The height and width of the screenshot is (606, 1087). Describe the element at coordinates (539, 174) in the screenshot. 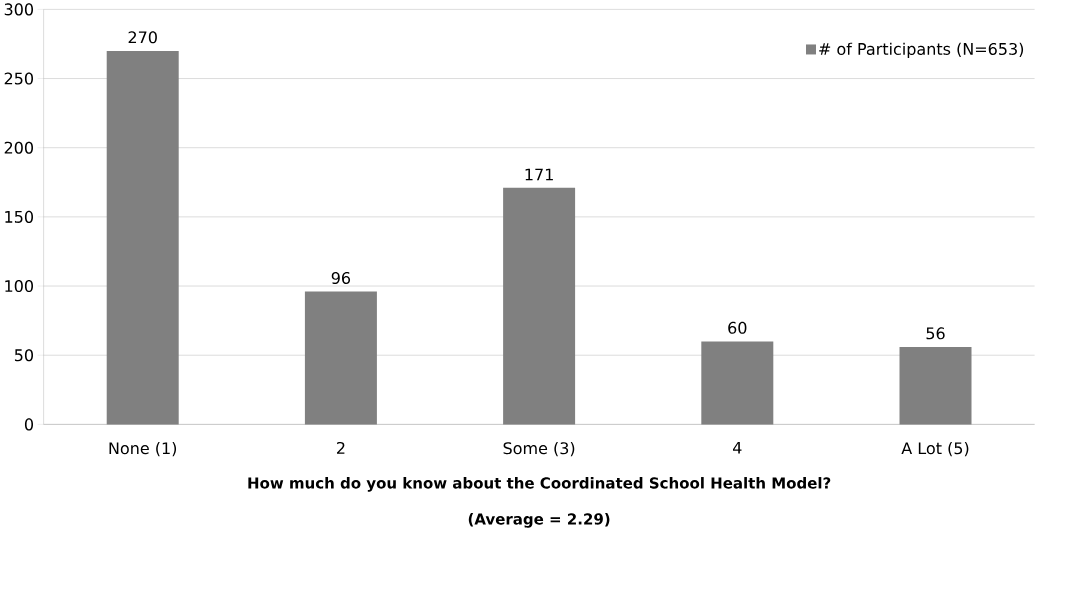

I see `data-label: 171` at that location.